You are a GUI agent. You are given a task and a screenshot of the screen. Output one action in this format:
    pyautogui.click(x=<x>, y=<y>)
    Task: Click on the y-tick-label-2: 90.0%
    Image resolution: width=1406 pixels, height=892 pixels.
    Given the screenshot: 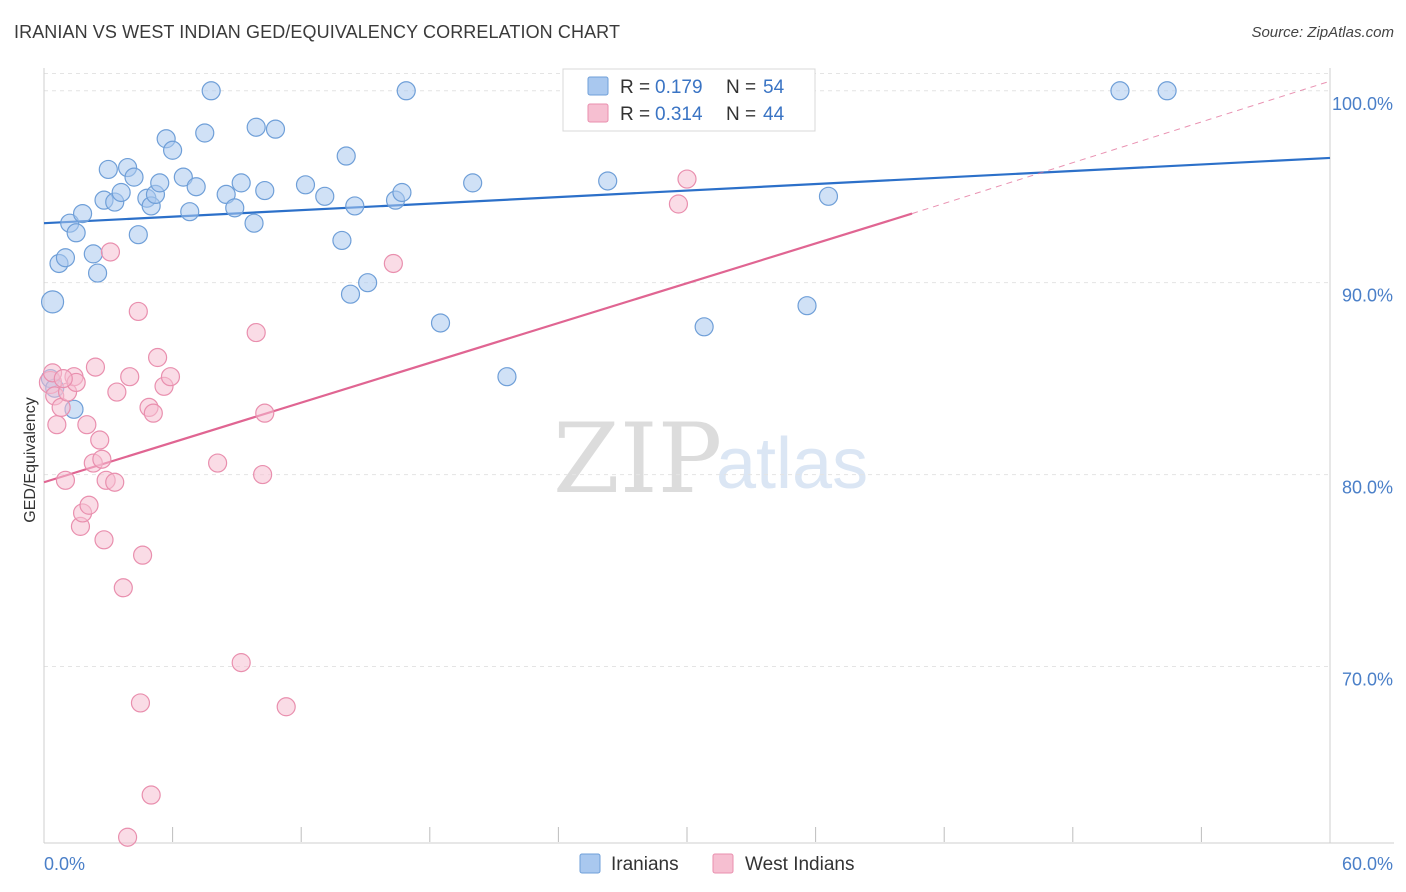 What is the action you would take?
    pyautogui.click(x=1367, y=296)
    